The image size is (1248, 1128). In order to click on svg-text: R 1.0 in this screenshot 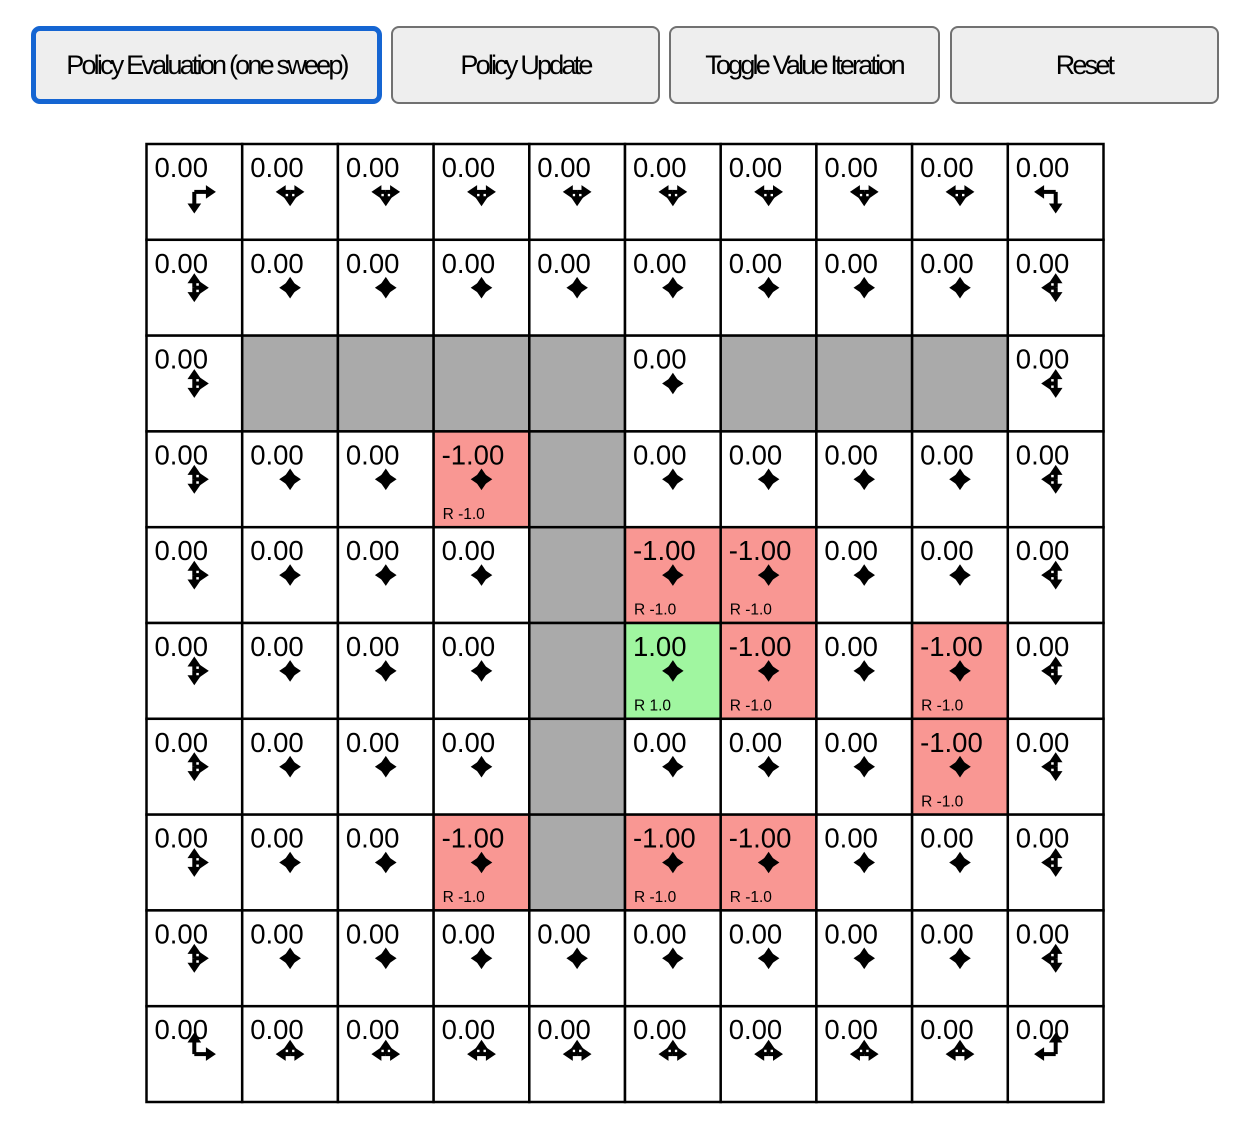, I will do `click(652, 706)`.